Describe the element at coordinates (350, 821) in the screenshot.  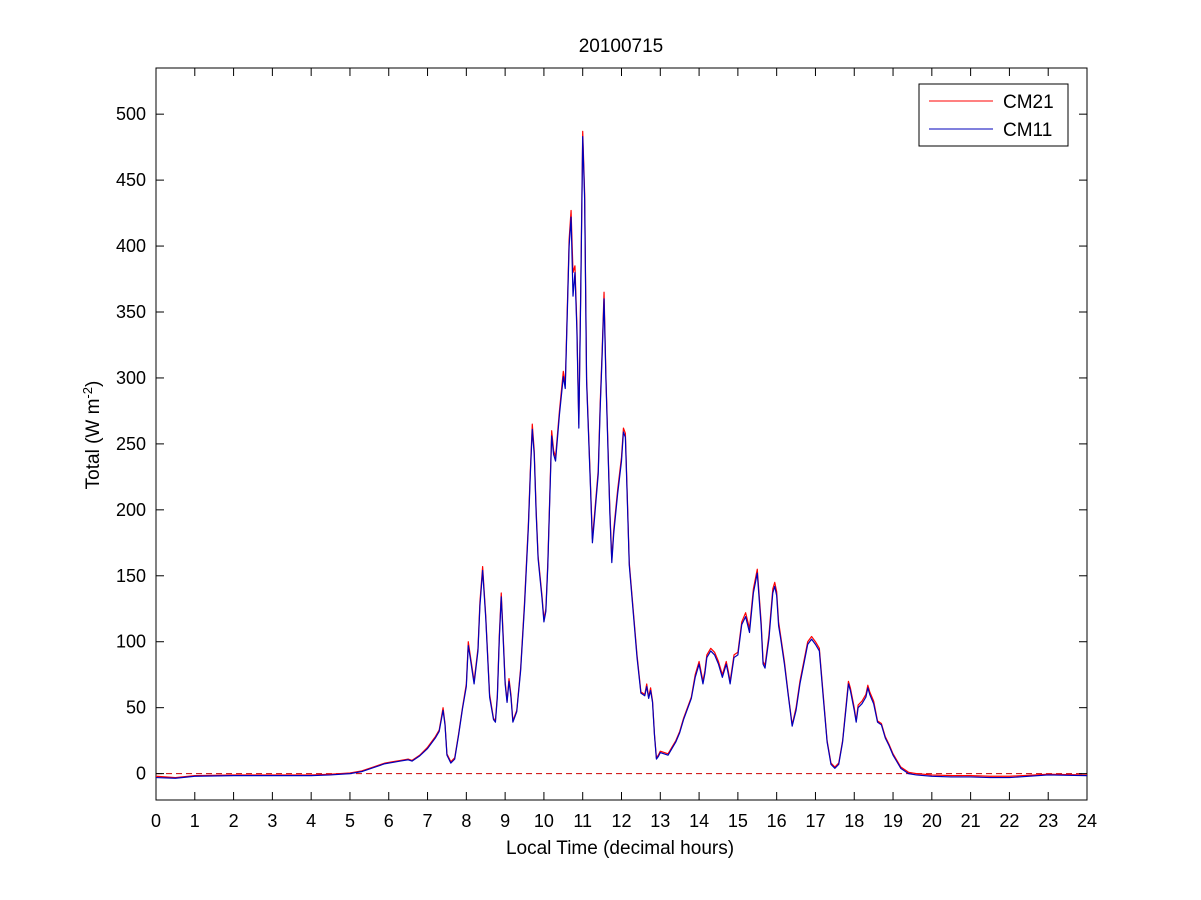
I see `x-tick-label: 5` at that location.